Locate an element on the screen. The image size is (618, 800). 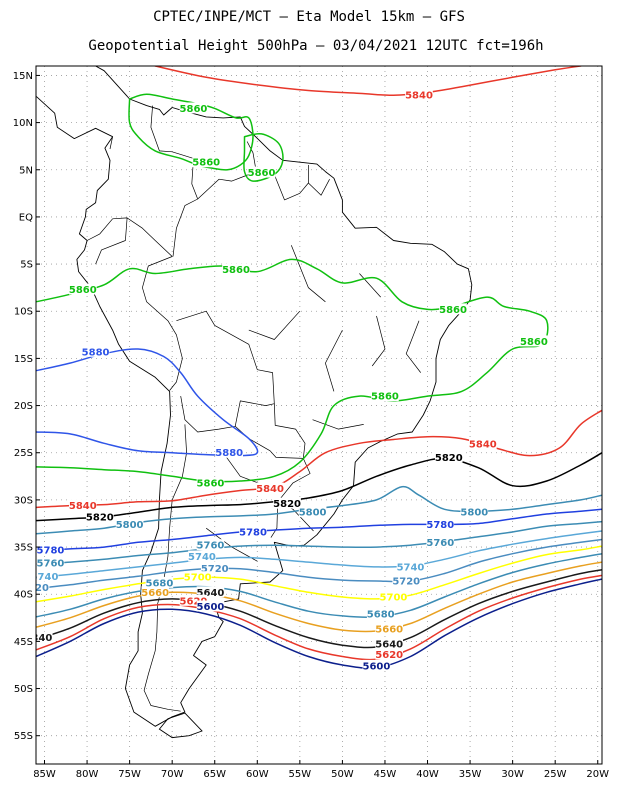
contour-label-5600: 5600 is located at coordinates (377, 666).